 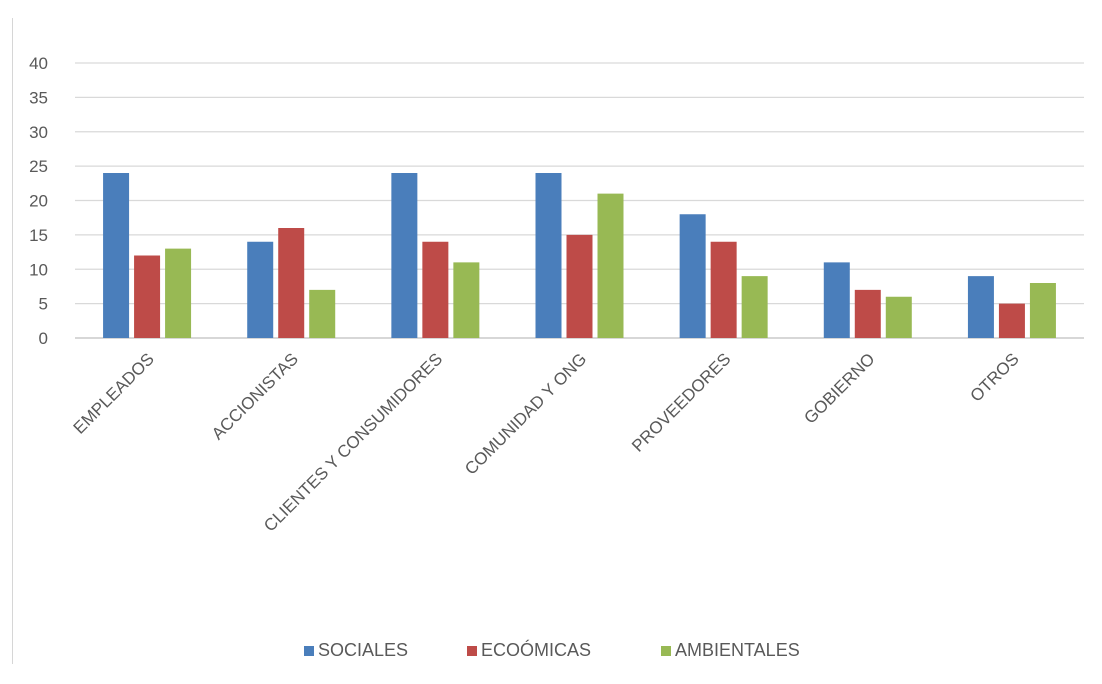 What do you see at coordinates (737, 650) in the screenshot?
I see `legend-label: AMBIENTALES` at bounding box center [737, 650].